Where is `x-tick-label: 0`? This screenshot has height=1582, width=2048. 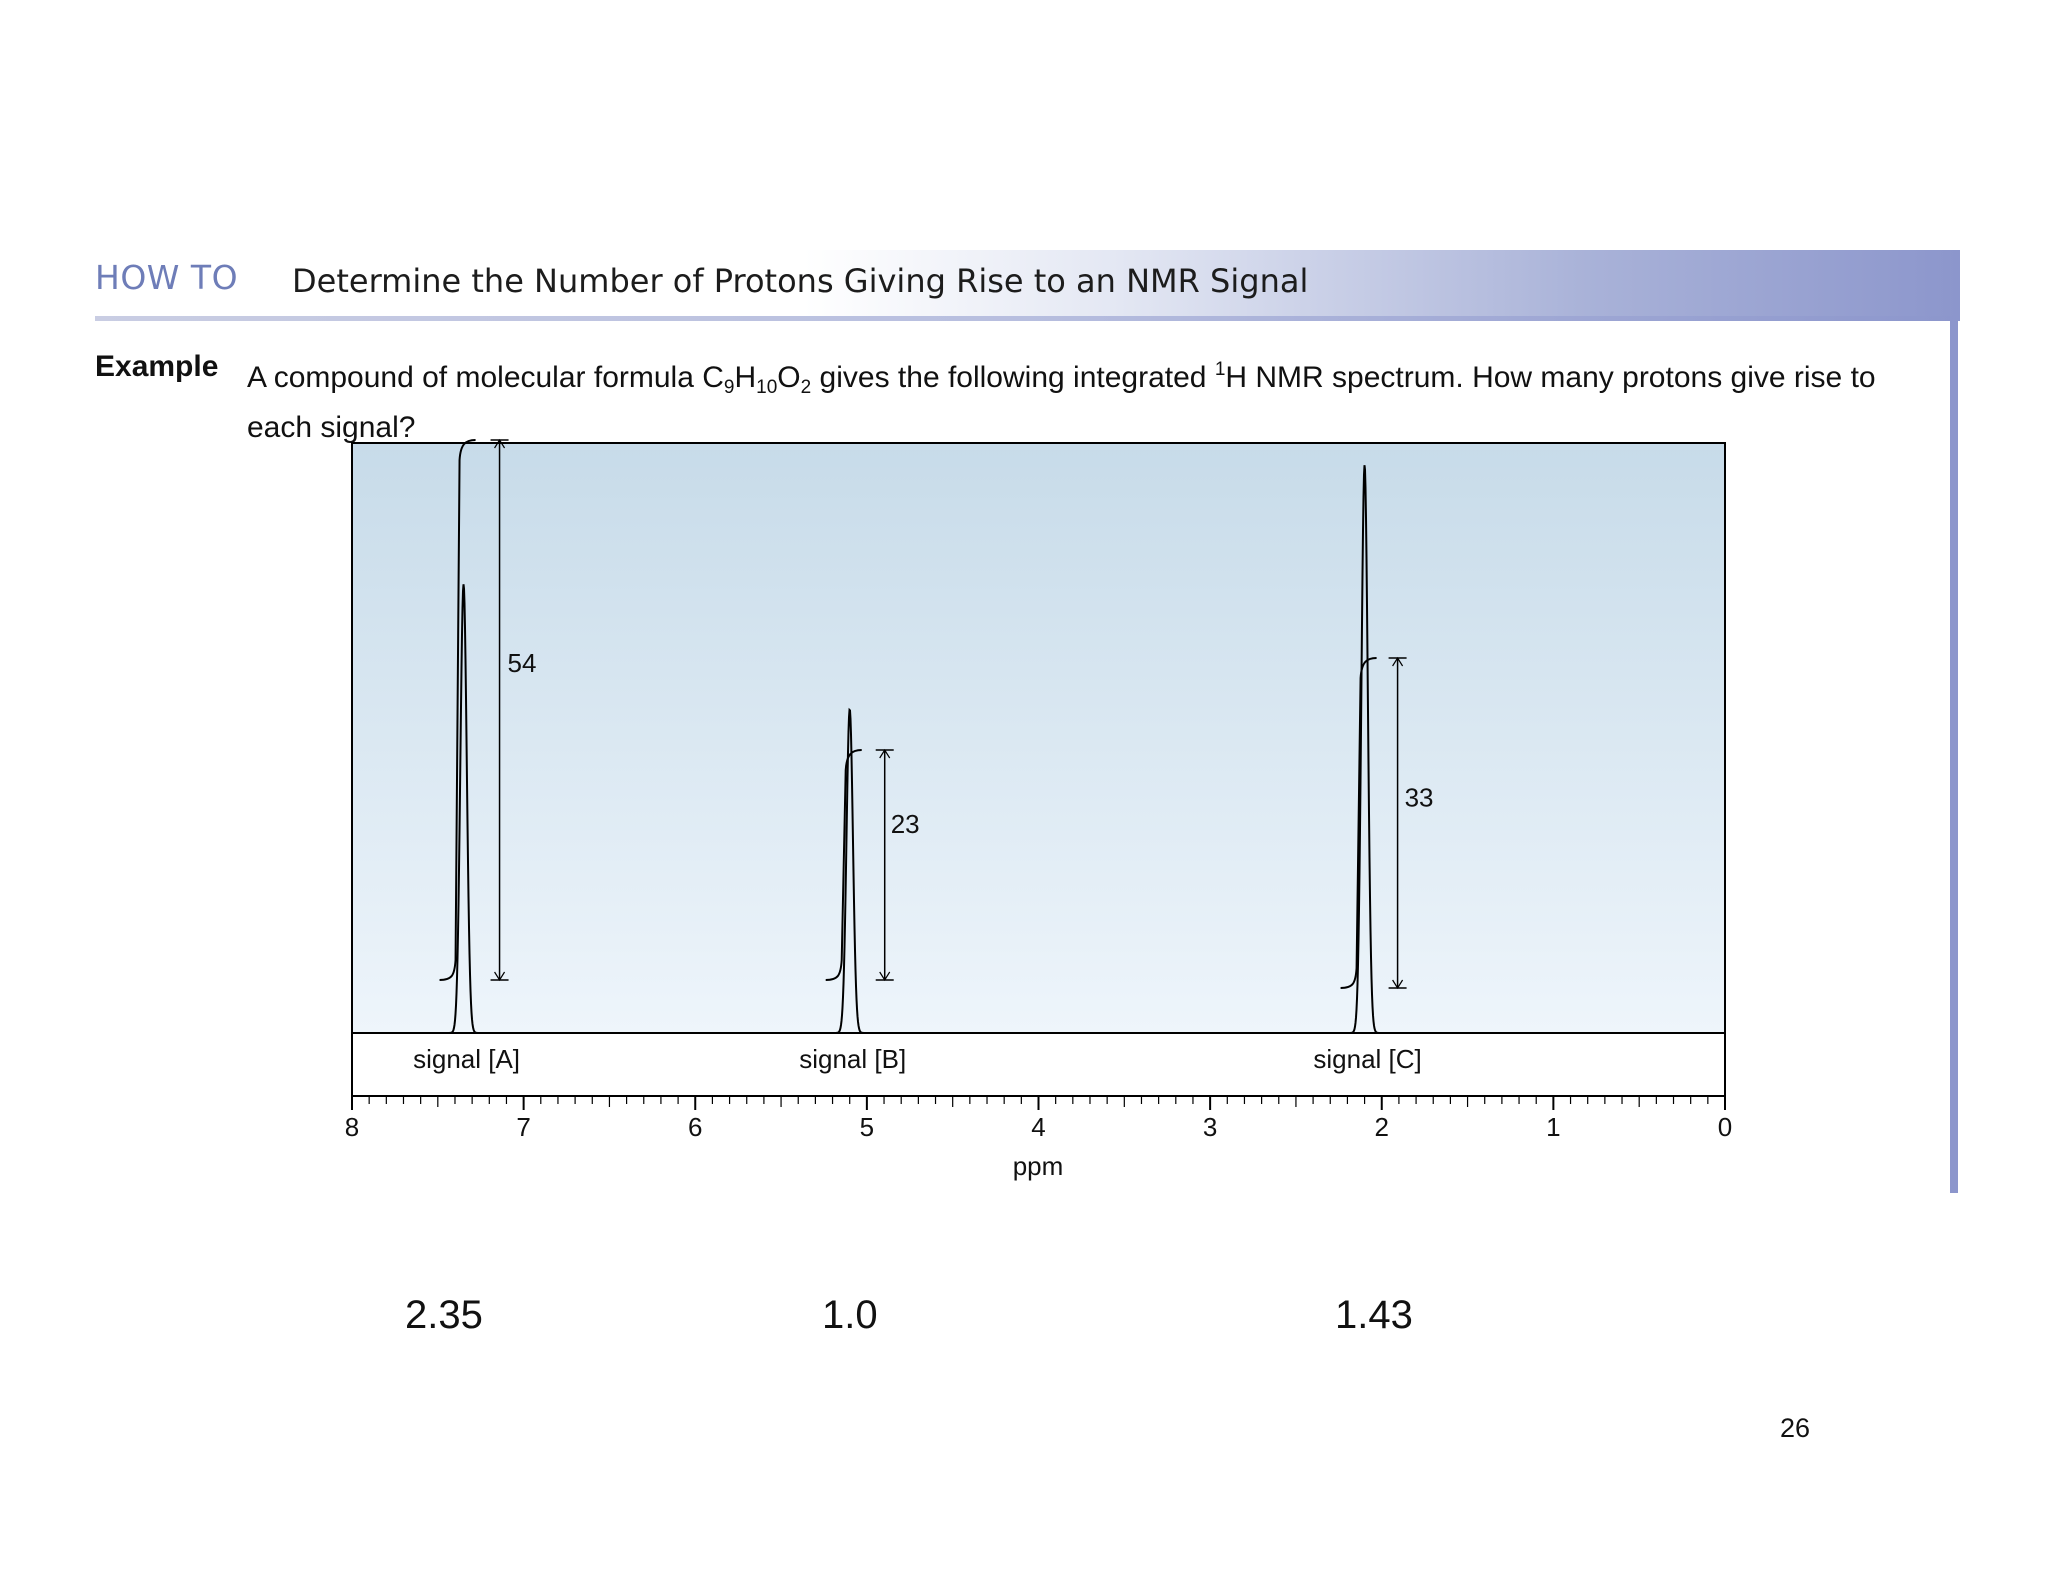
x-tick-label: 0 is located at coordinates (1725, 1127).